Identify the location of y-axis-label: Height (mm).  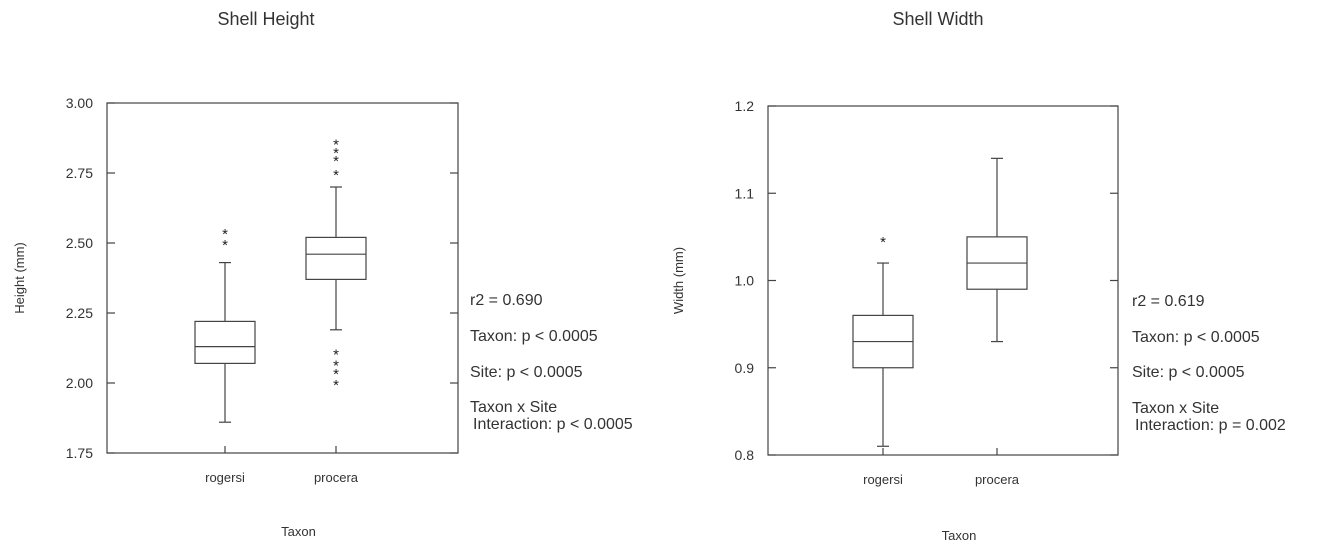
(19, 278).